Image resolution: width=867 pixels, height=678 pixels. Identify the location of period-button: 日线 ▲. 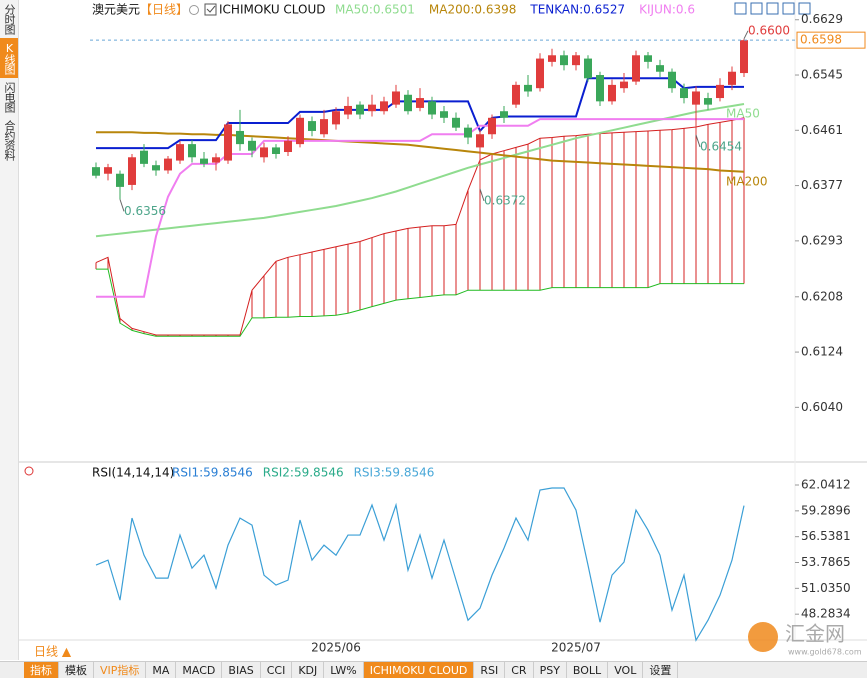
(53, 652).